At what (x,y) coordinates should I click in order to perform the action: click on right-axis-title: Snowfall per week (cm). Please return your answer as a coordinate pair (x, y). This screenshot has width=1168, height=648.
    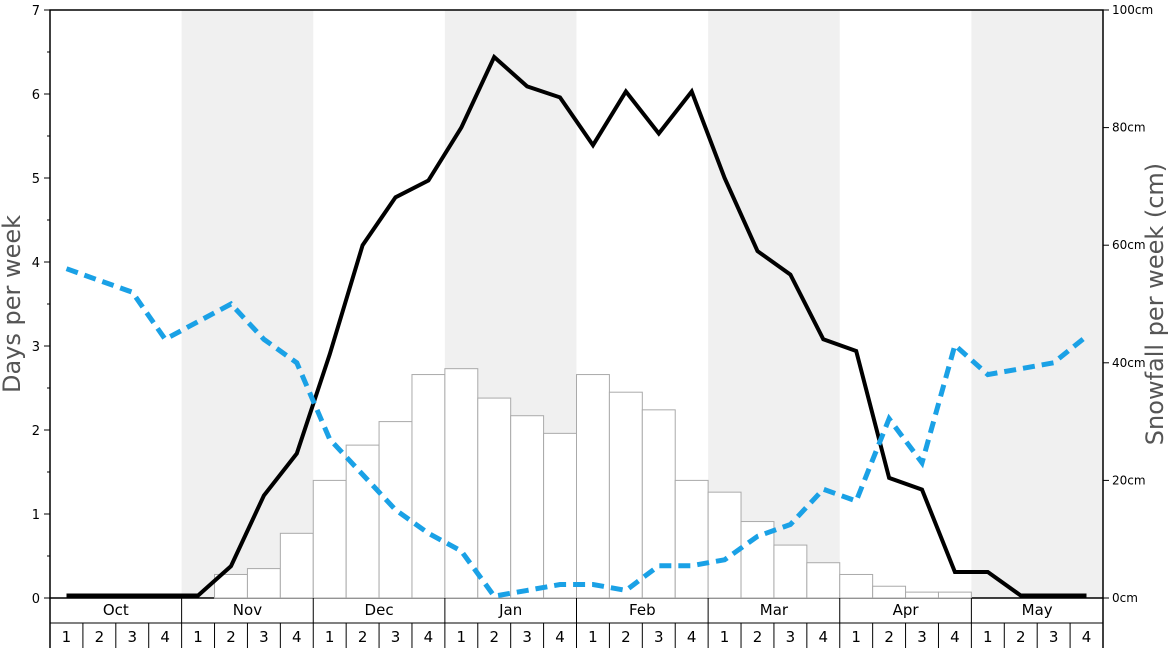
    Looking at the image, I should click on (1154, 304).